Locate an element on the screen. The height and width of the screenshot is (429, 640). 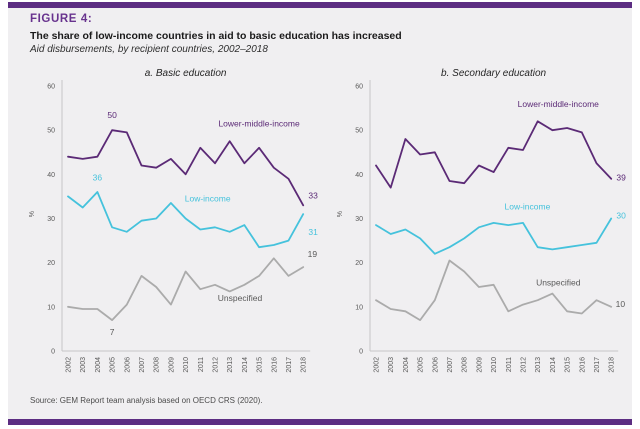
chart-title: a. Basic education is located at coordinates (186, 73).